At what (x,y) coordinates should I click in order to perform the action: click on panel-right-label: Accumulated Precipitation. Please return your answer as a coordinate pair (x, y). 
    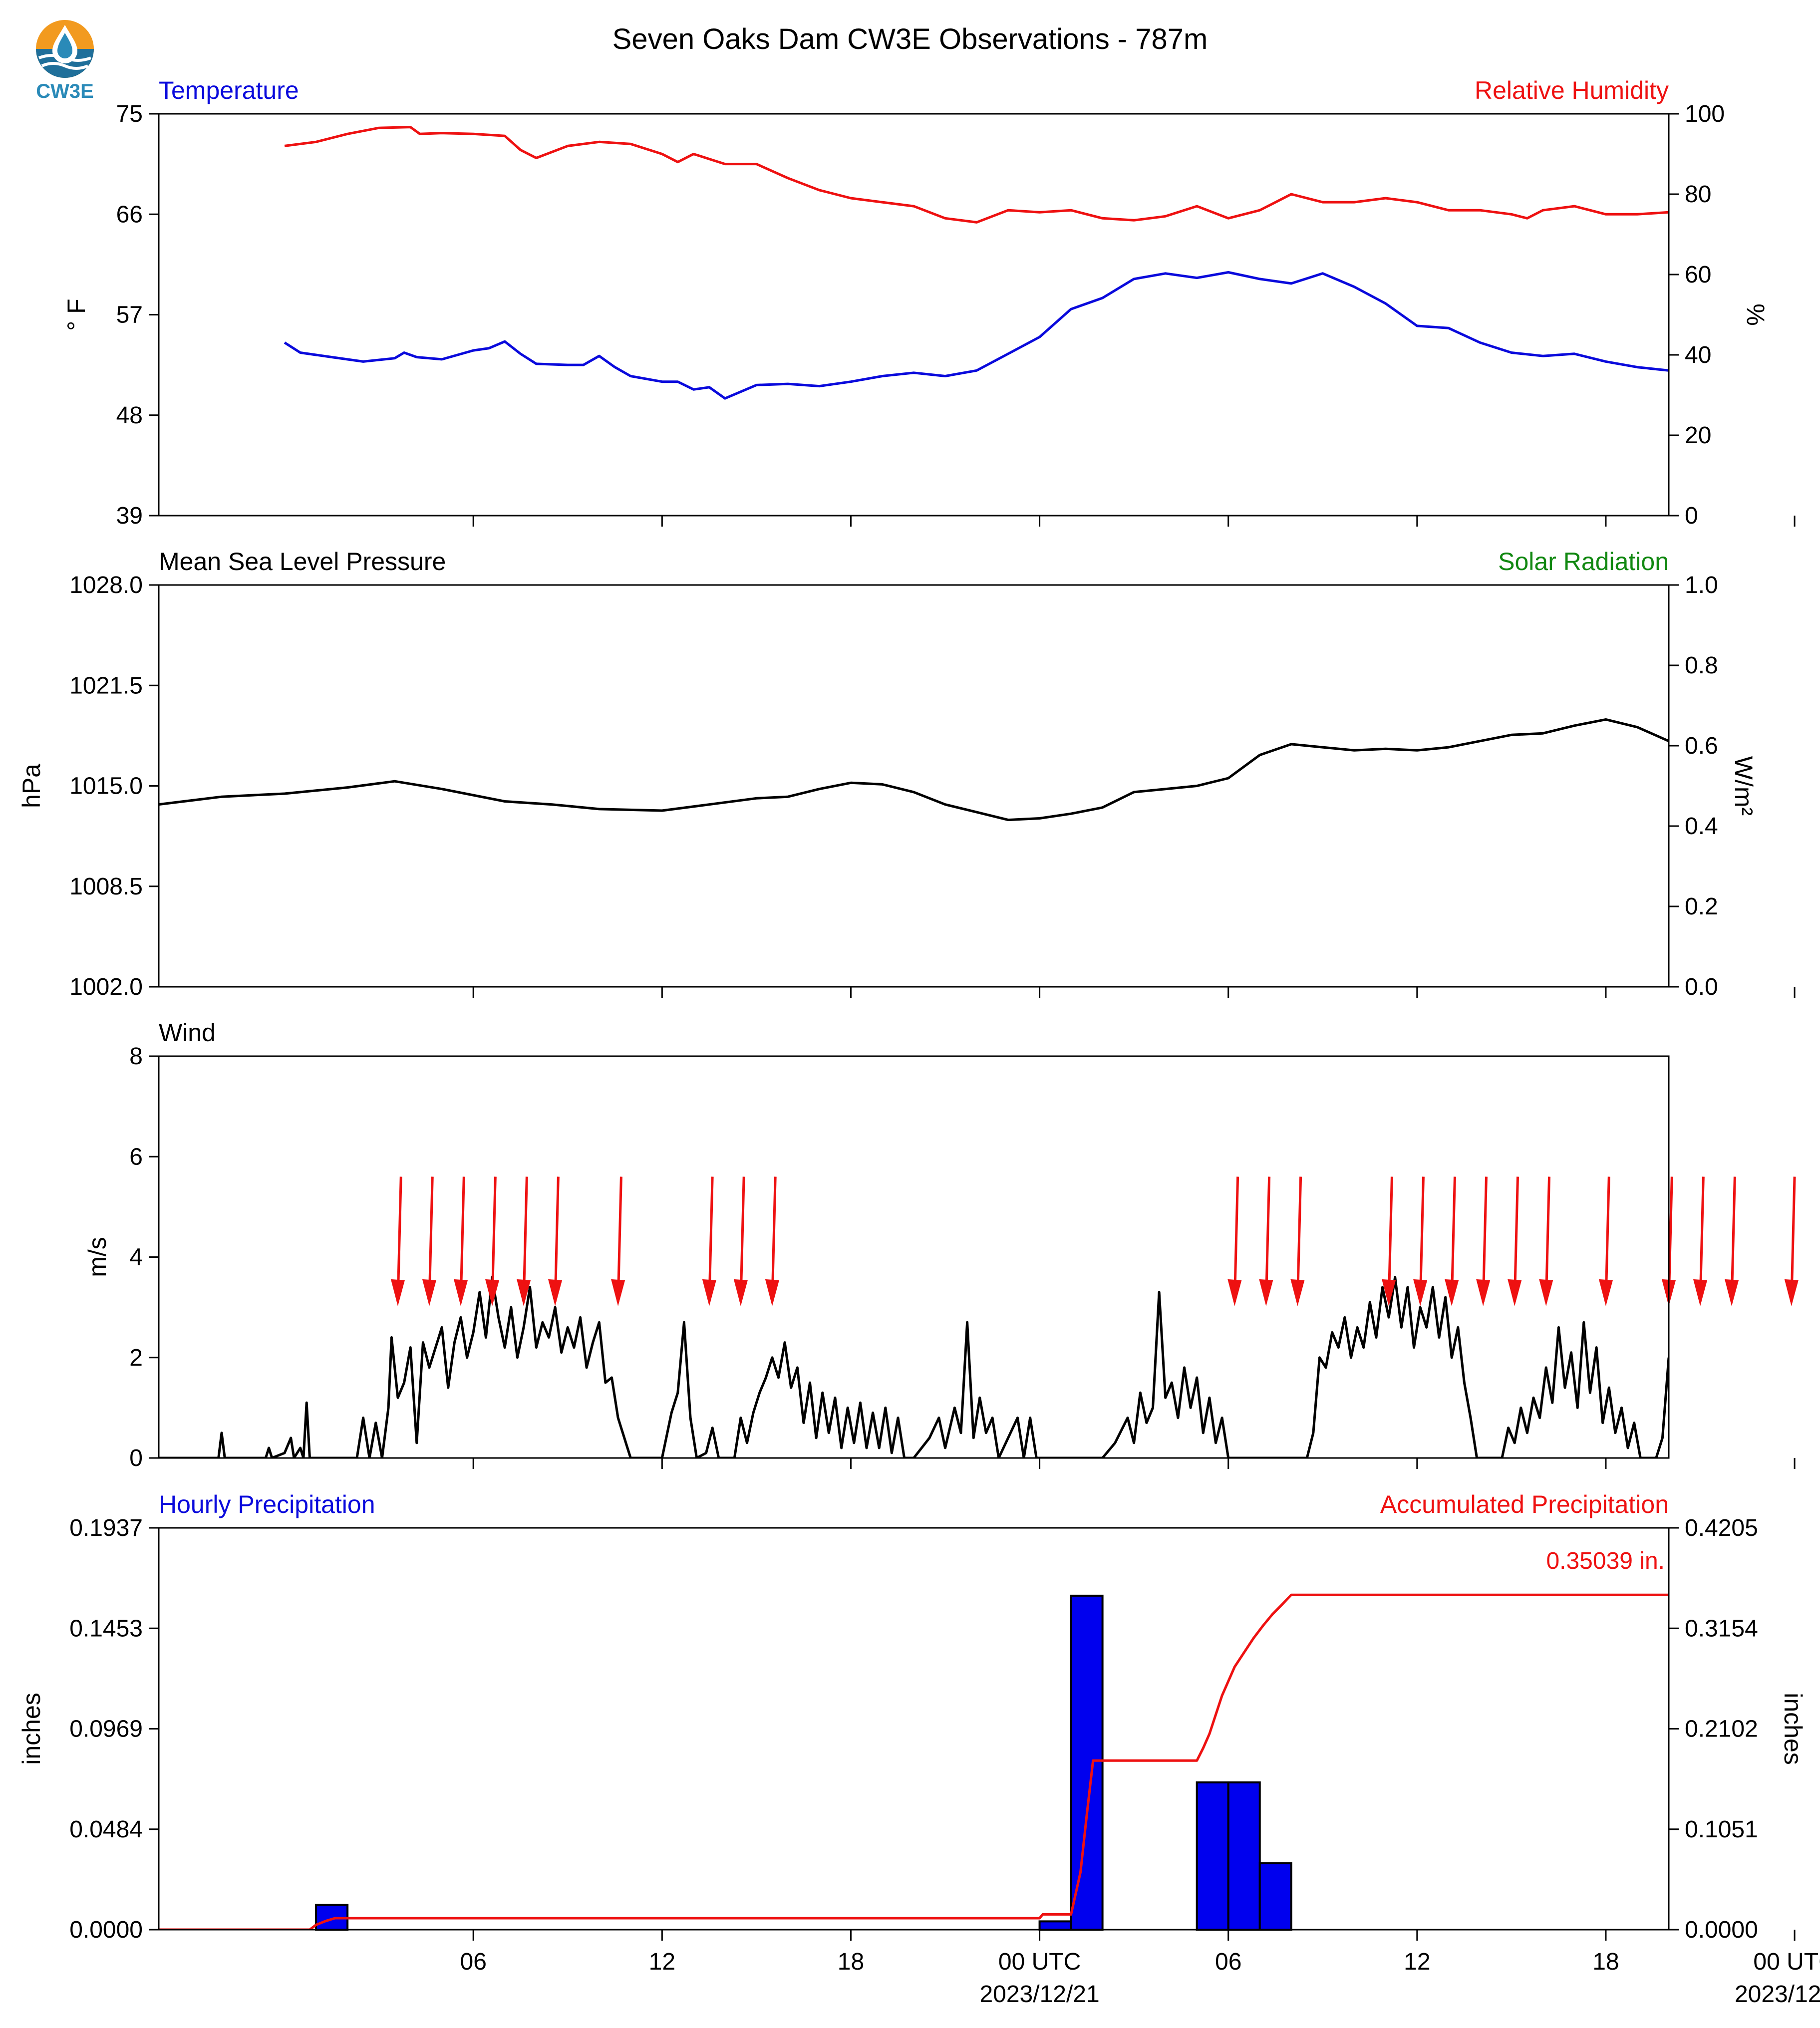
    Looking at the image, I should click on (1524, 1504).